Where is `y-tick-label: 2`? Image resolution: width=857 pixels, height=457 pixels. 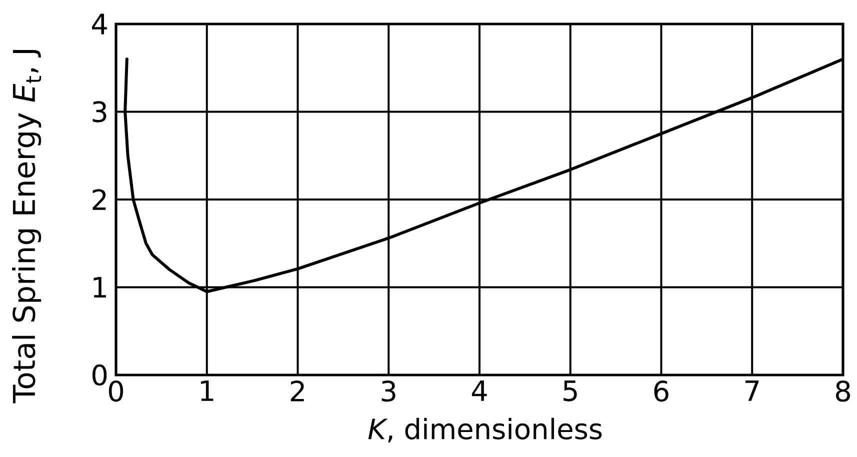
y-tick-label: 2 is located at coordinates (99, 199).